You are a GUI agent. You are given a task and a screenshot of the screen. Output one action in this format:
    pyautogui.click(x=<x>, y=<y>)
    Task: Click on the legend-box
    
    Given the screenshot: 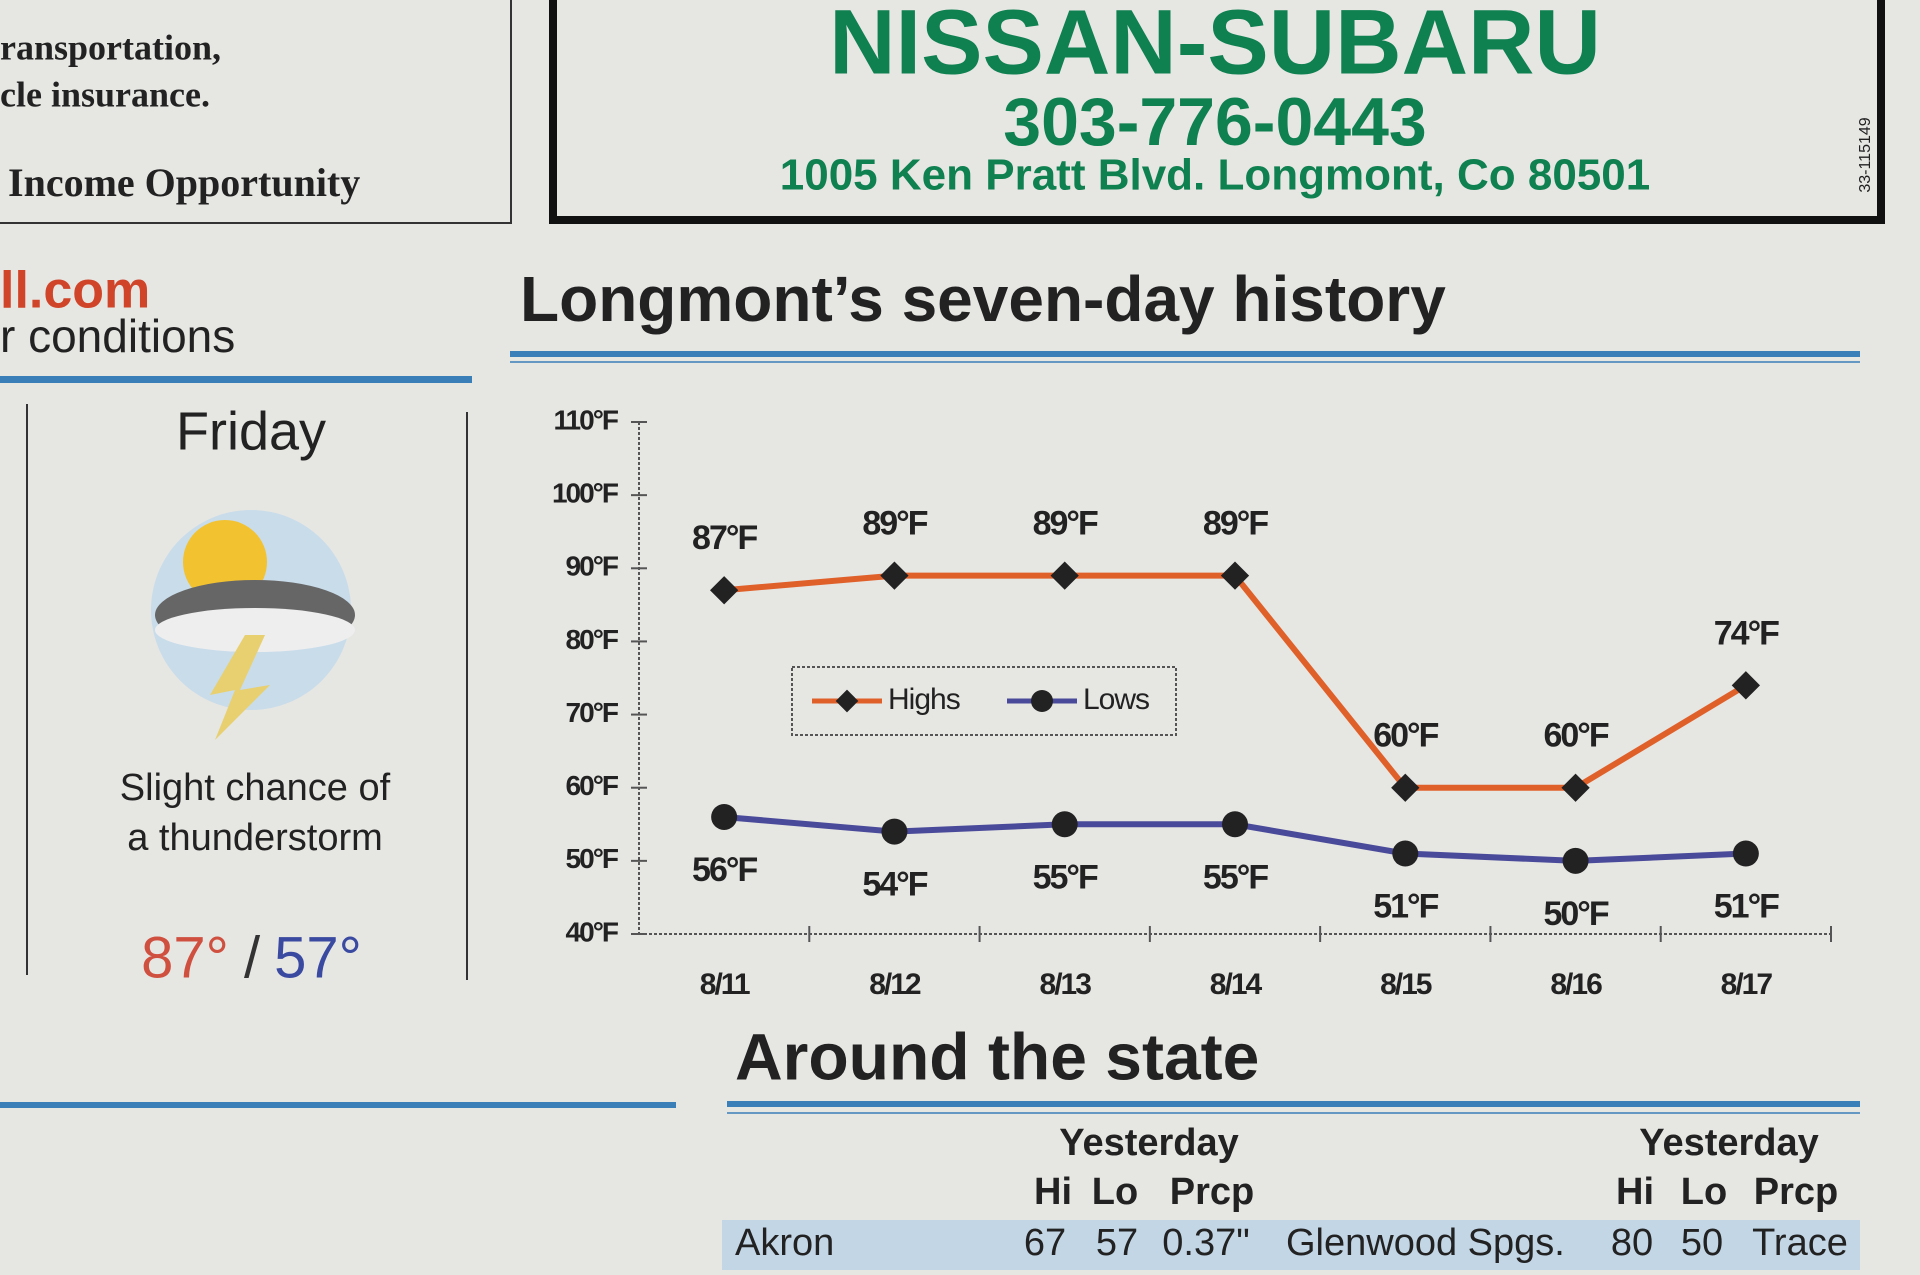 What is the action you would take?
    pyautogui.click(x=984, y=701)
    